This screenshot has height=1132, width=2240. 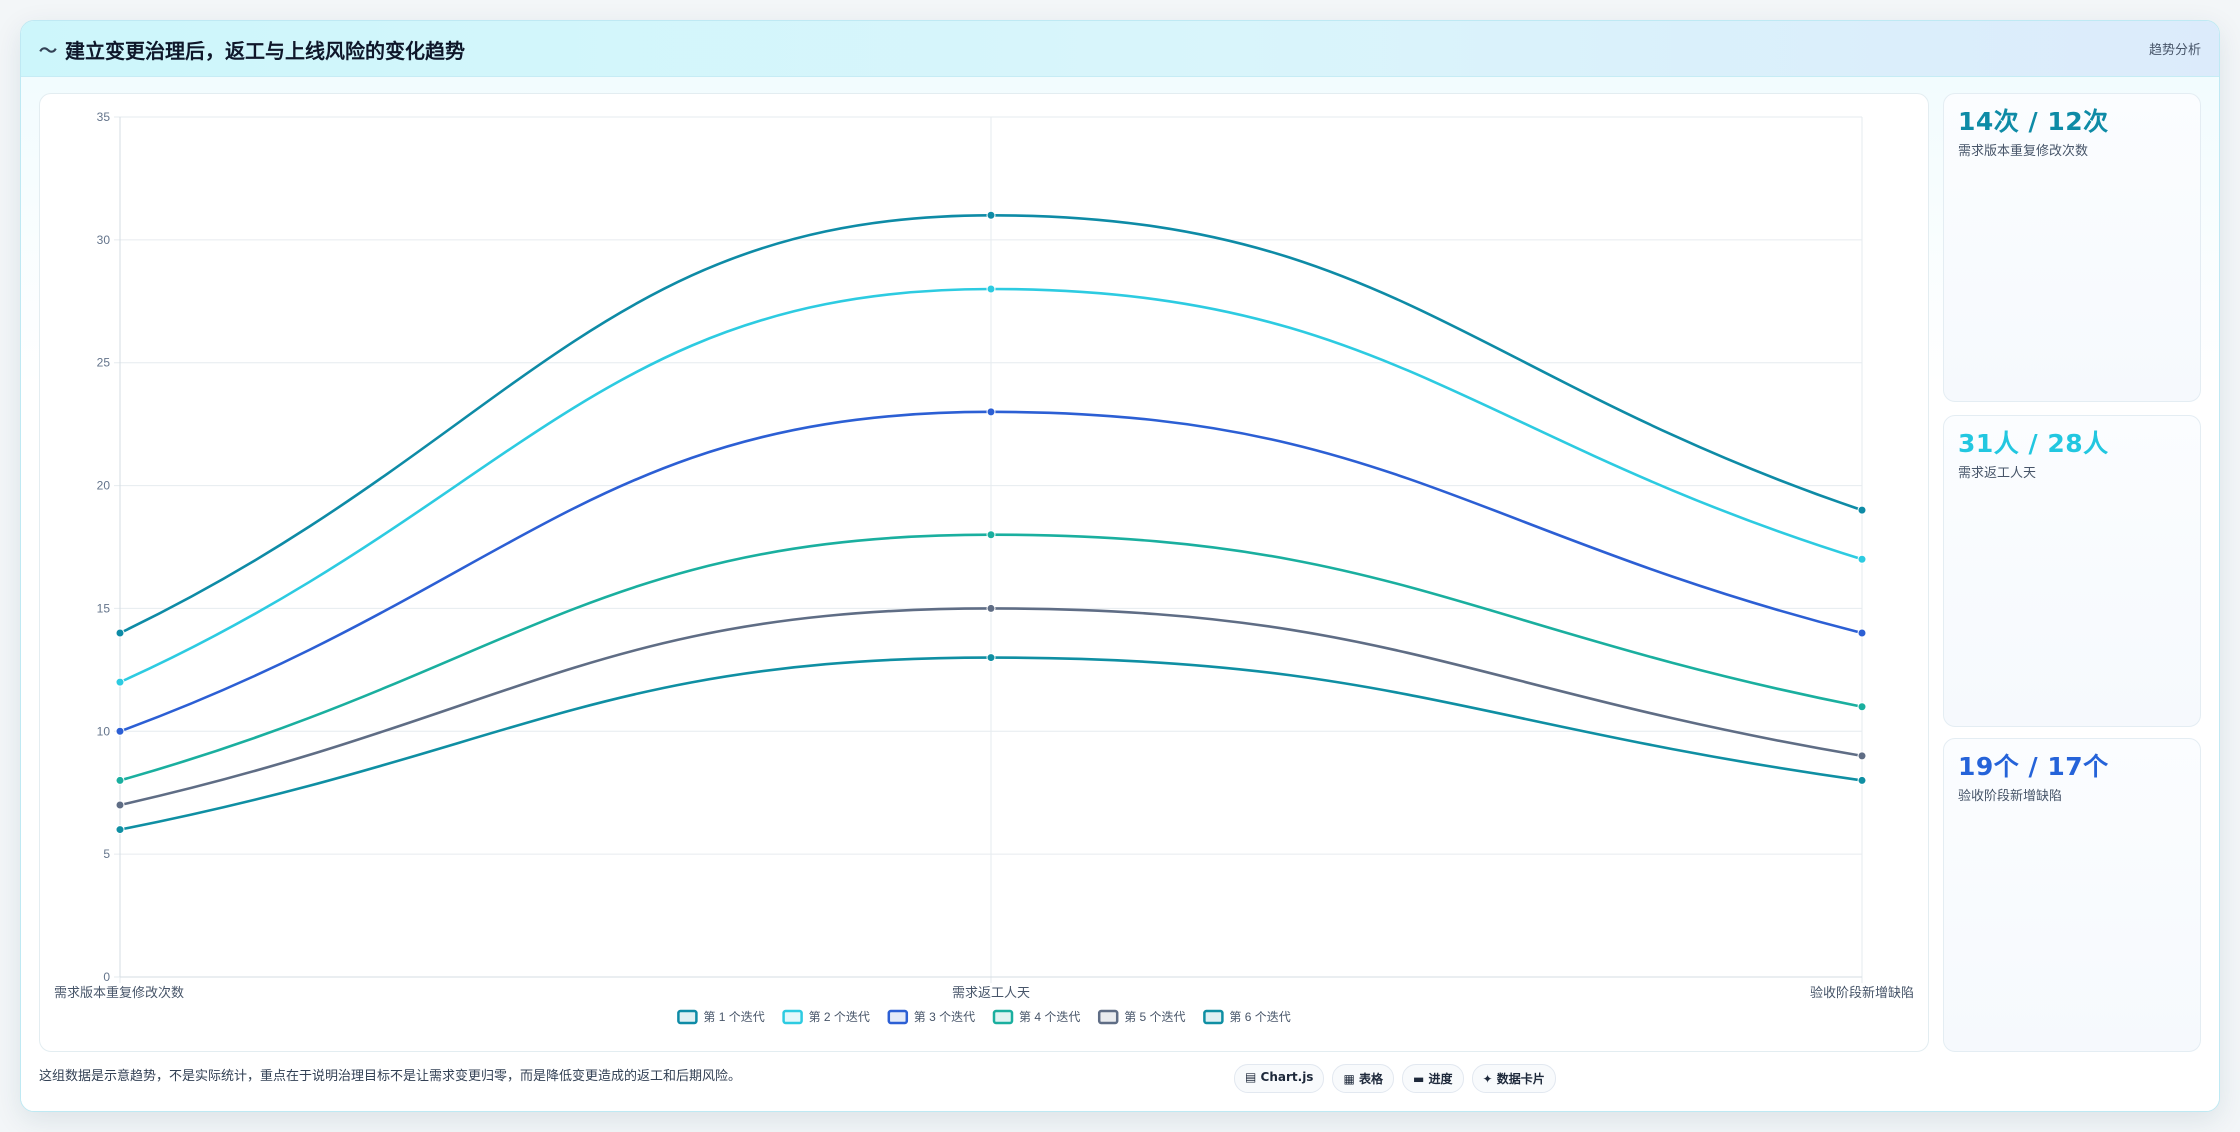 What do you see at coordinates (1520, 1079) in the screenshot?
I see `chip-label: 数据卡片` at bounding box center [1520, 1079].